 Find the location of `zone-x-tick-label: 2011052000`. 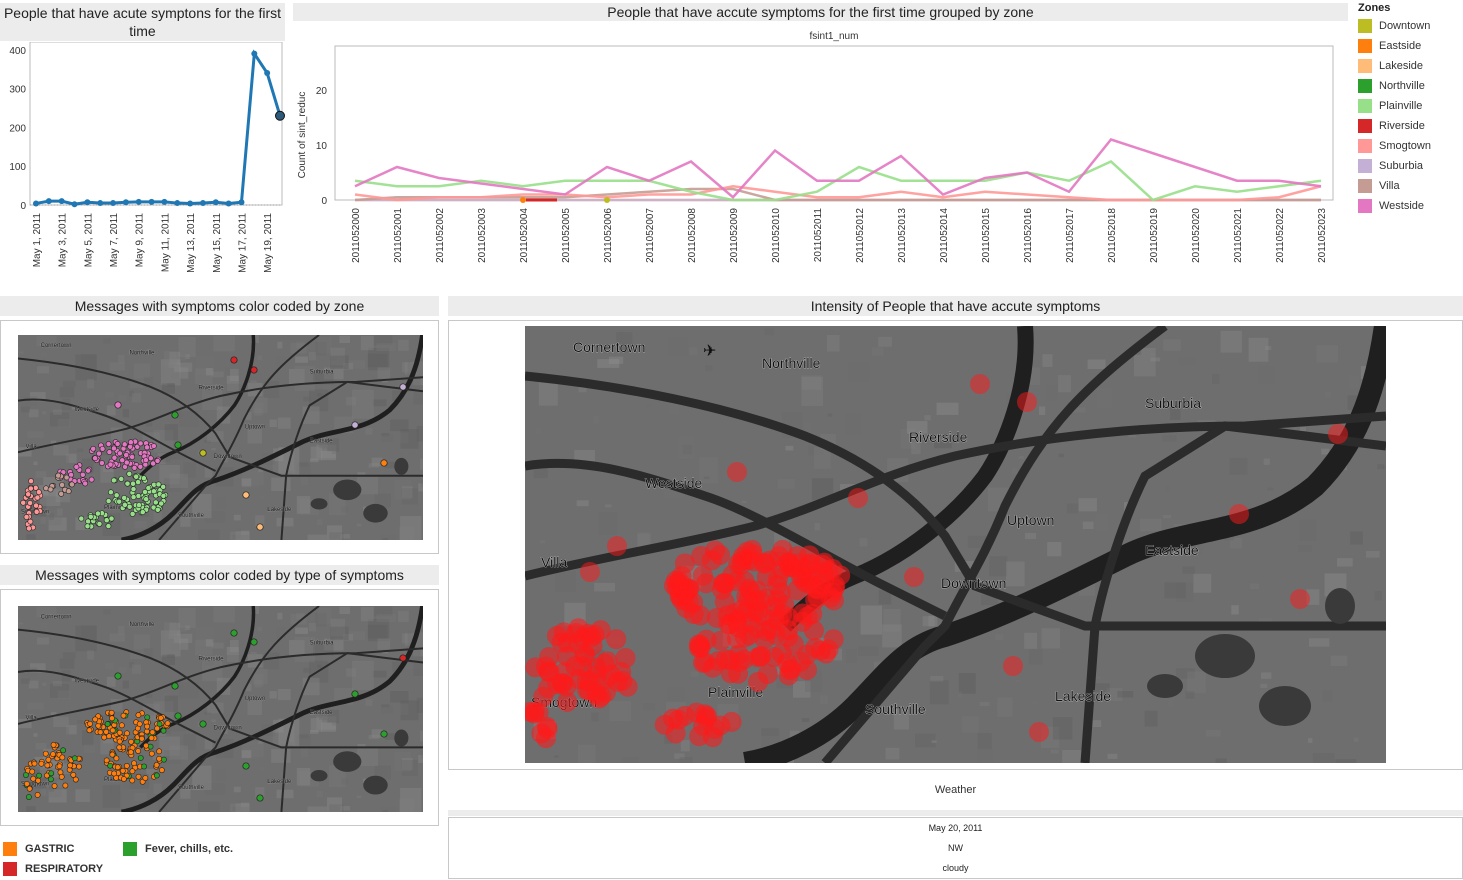

zone-x-tick-label: 2011052000 is located at coordinates (356, 235).